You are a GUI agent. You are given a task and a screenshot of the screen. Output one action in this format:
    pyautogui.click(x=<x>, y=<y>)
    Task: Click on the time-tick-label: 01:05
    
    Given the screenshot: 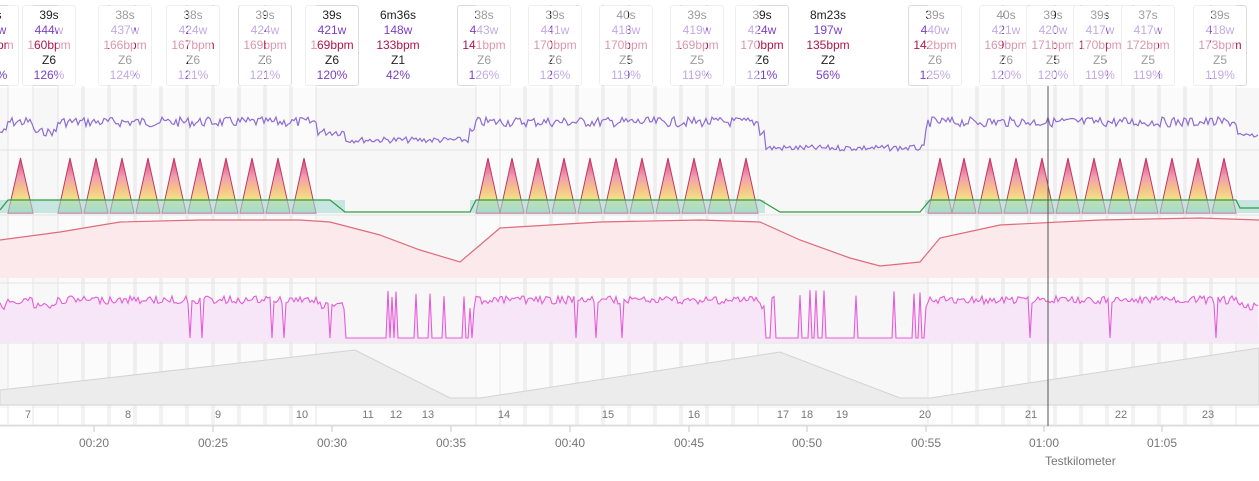 What is the action you would take?
    pyautogui.click(x=1162, y=443)
    